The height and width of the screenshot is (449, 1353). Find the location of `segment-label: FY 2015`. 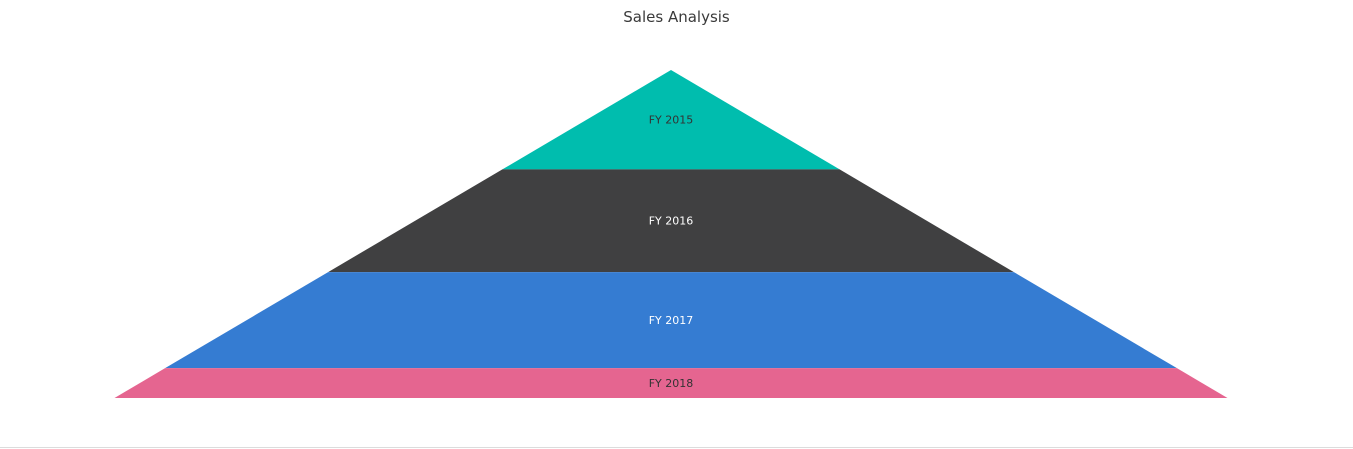

segment-label: FY 2015 is located at coordinates (671, 120).